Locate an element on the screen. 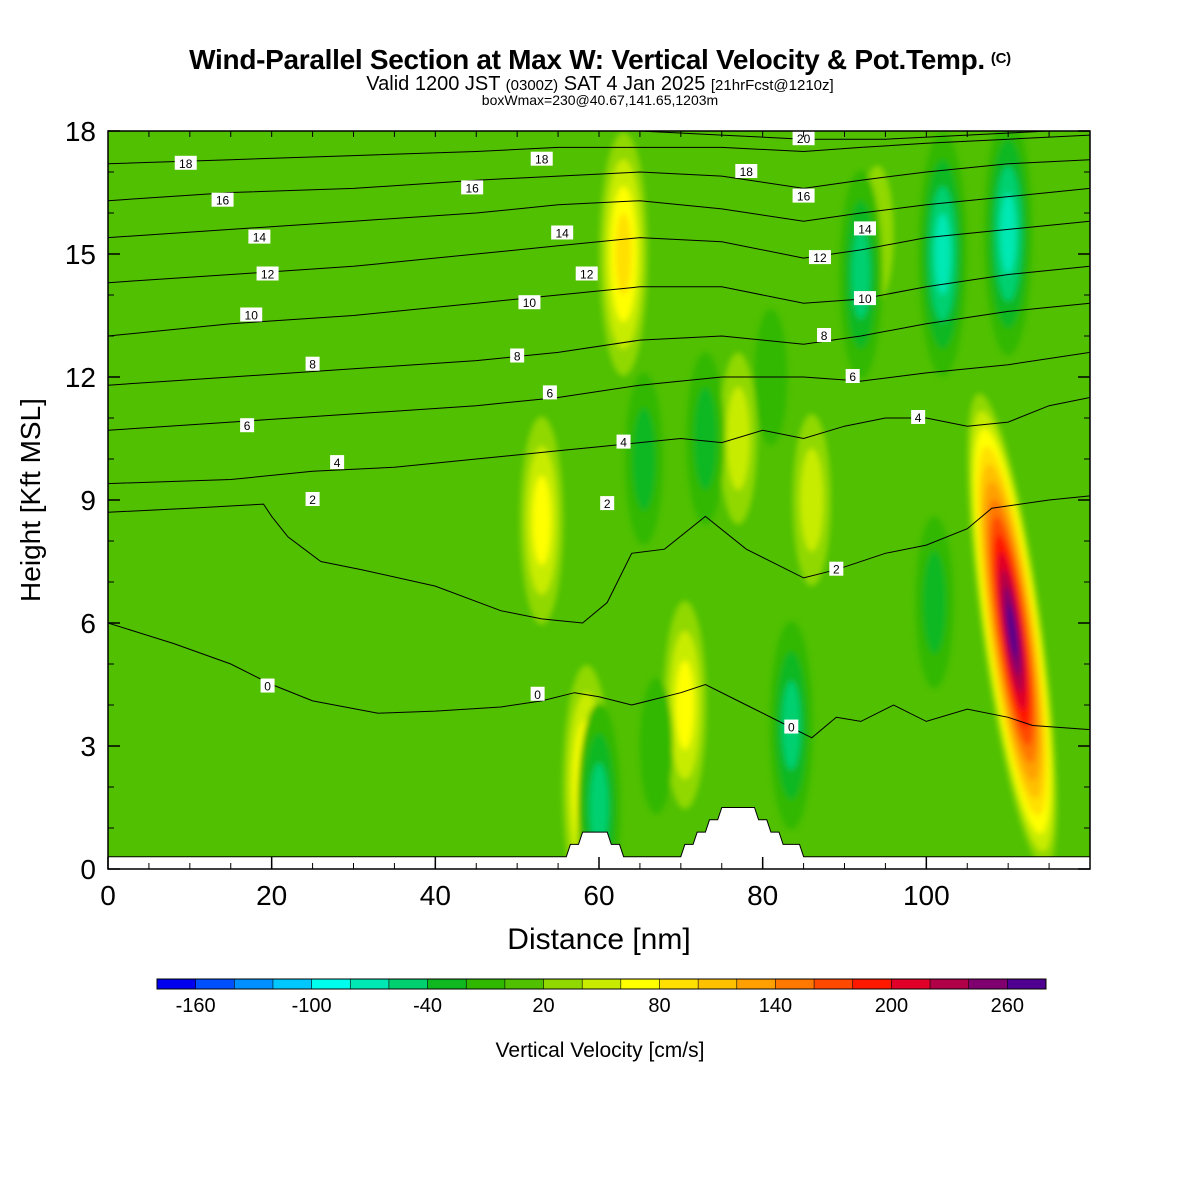  contour-label: 20 is located at coordinates (803, 138).